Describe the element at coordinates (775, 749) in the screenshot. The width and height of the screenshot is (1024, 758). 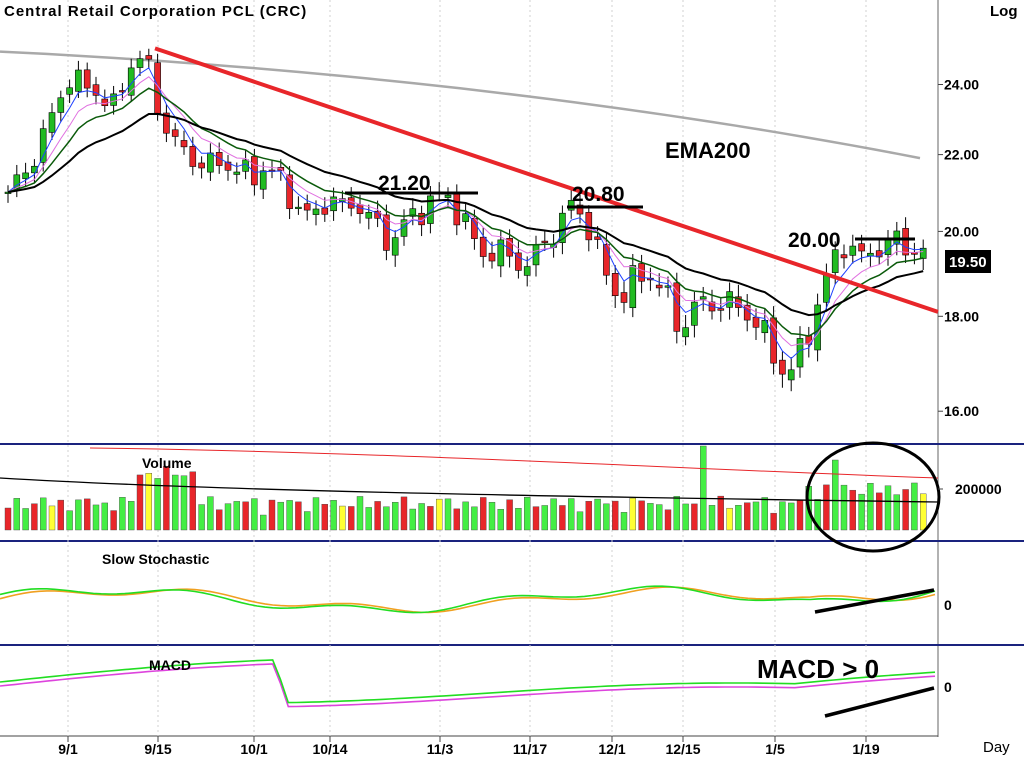
I see `x-tick-label: 1/5` at that location.